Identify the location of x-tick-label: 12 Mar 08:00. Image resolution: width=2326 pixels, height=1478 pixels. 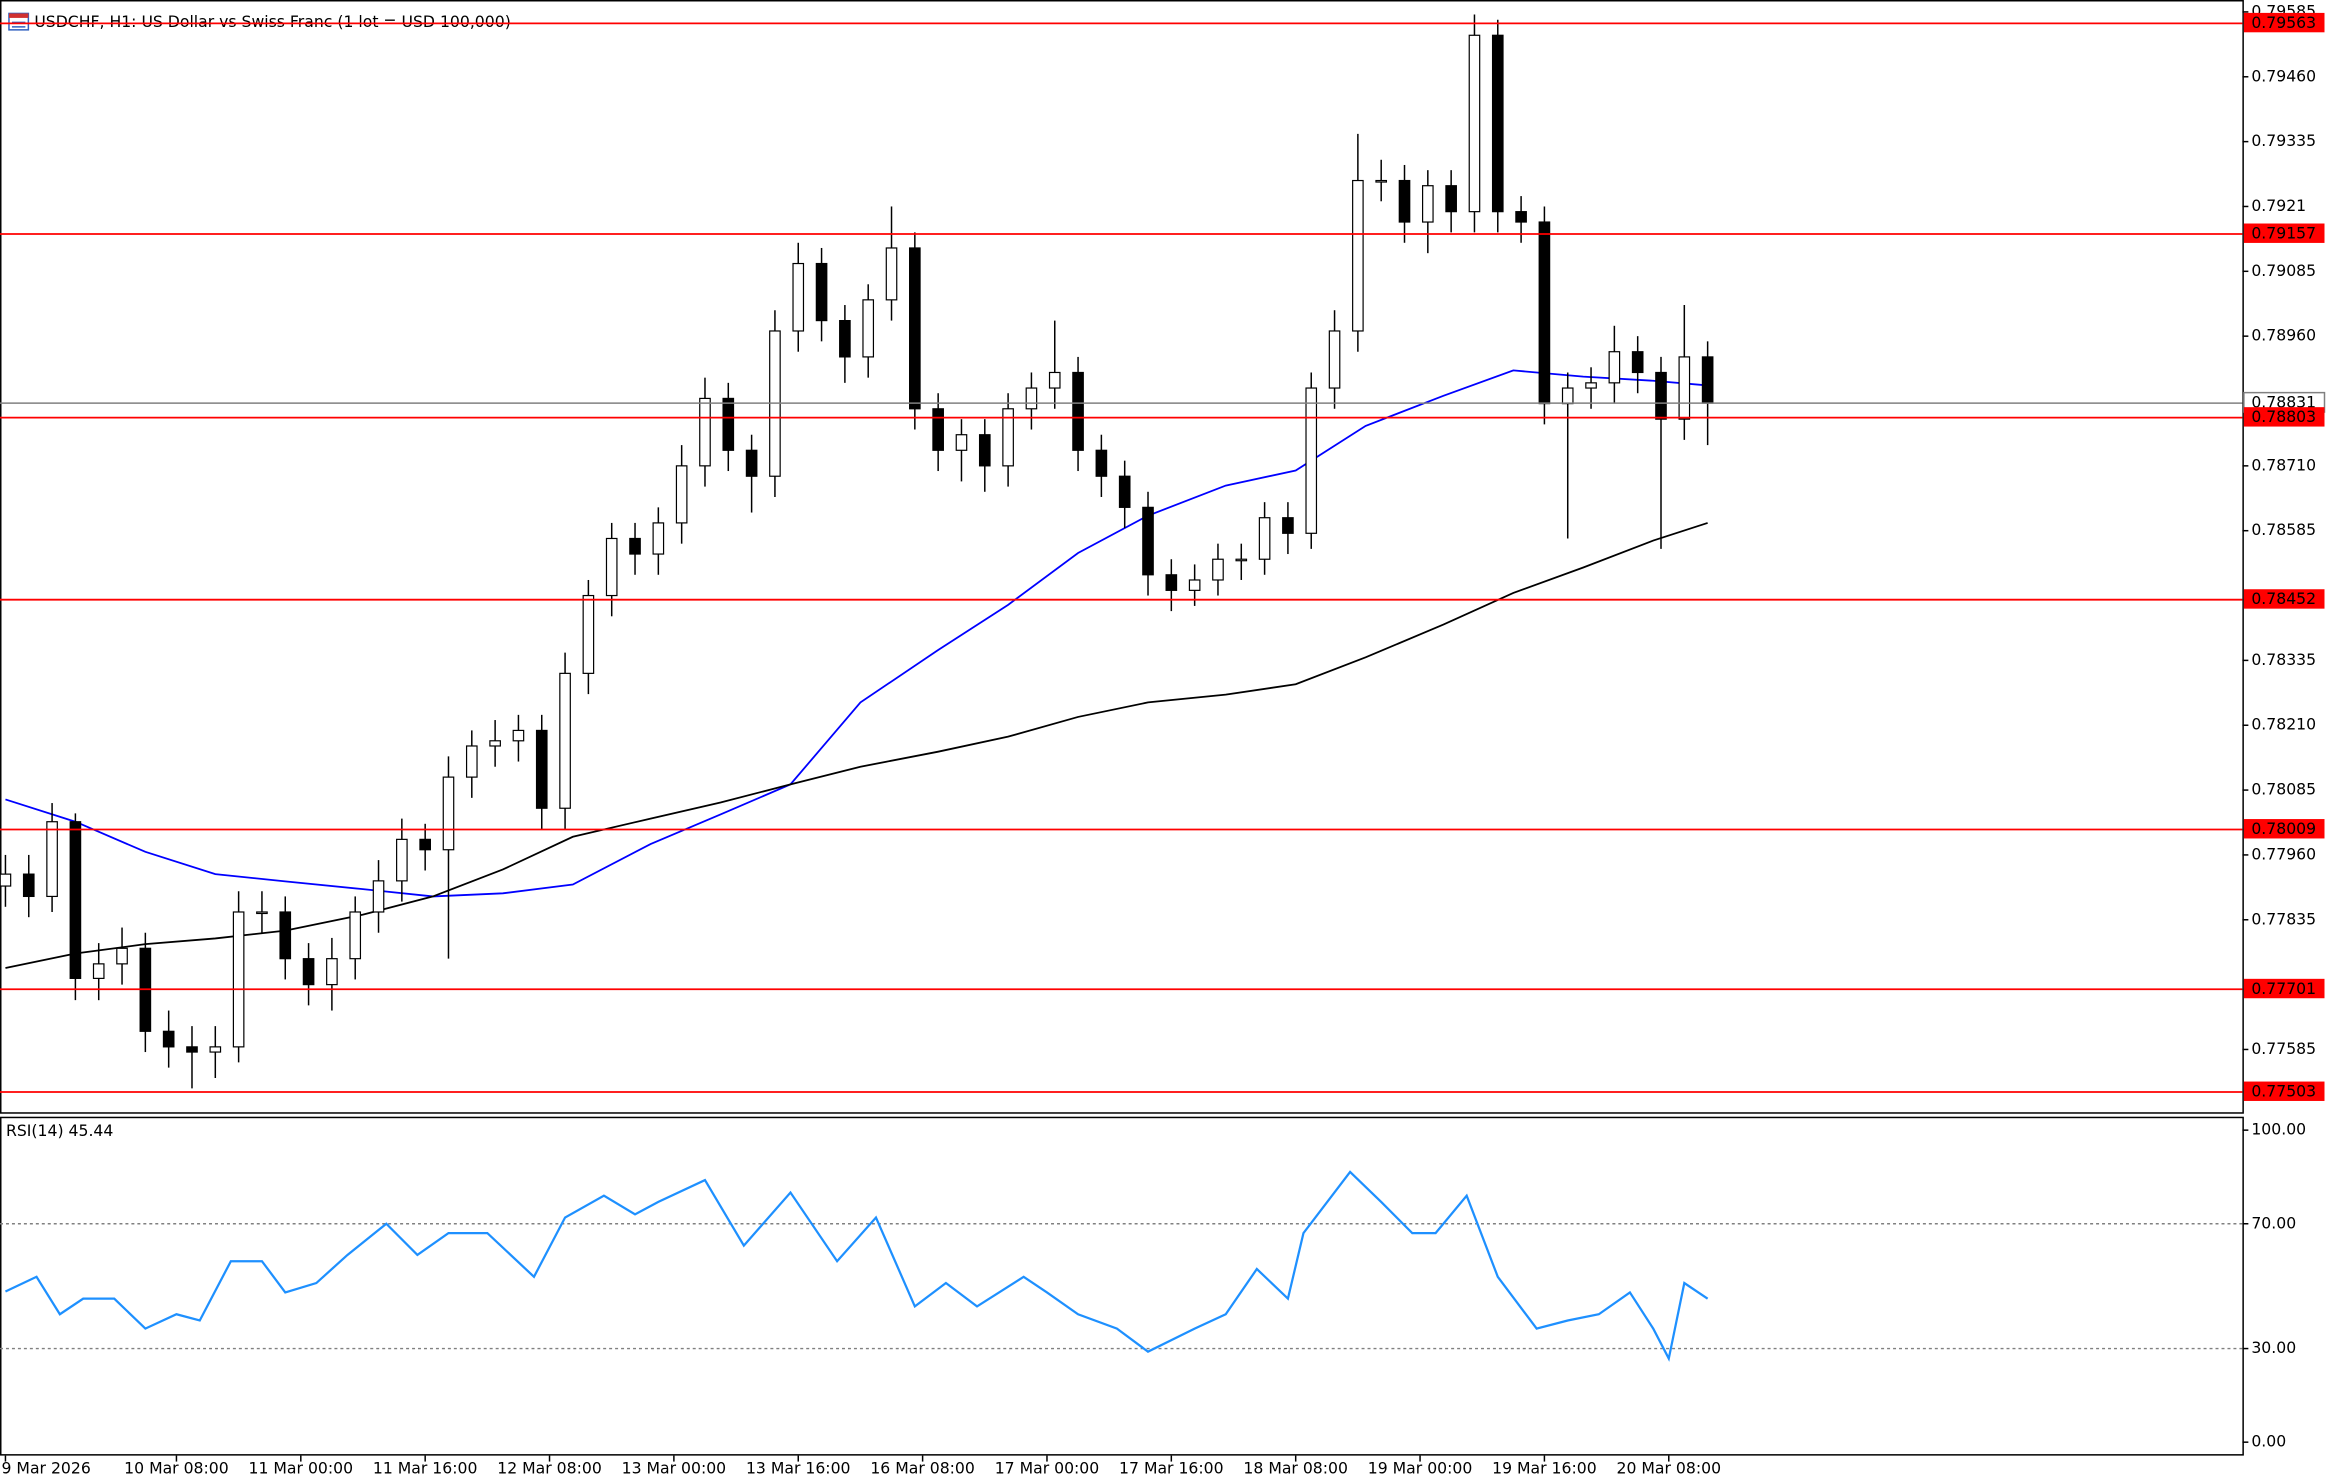
(549, 1468).